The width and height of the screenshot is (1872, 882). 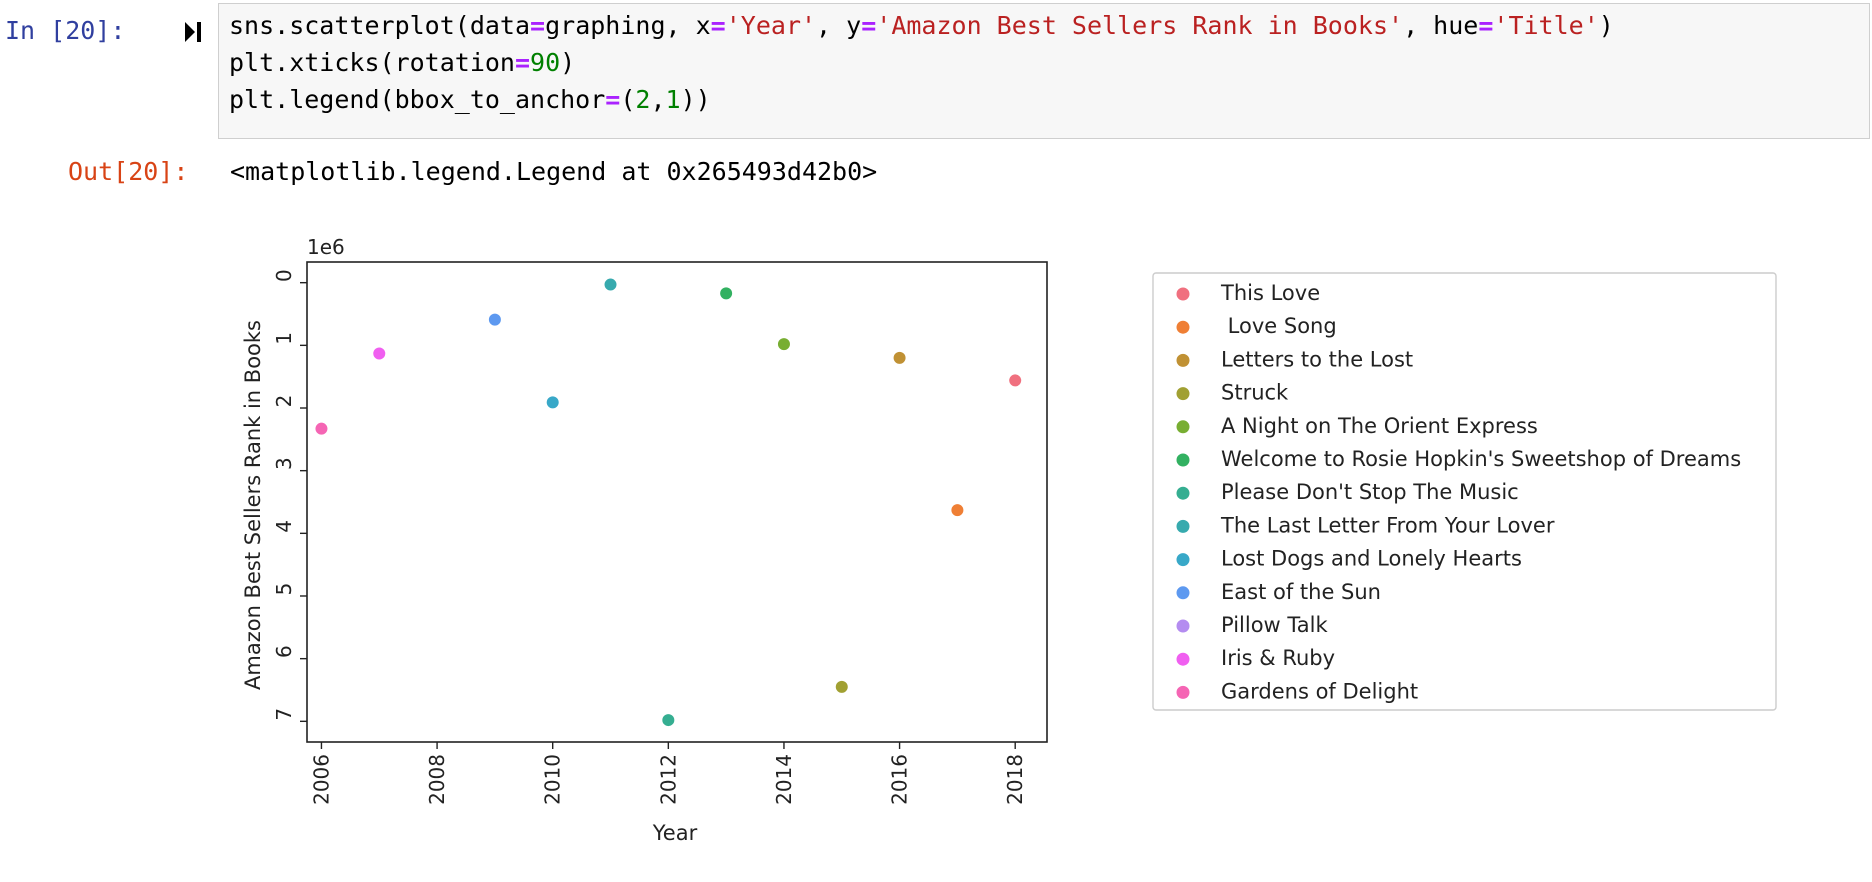 I want to click on code-token: 'Amazon Best Sellers Rank in Books', so click(x=1140, y=25).